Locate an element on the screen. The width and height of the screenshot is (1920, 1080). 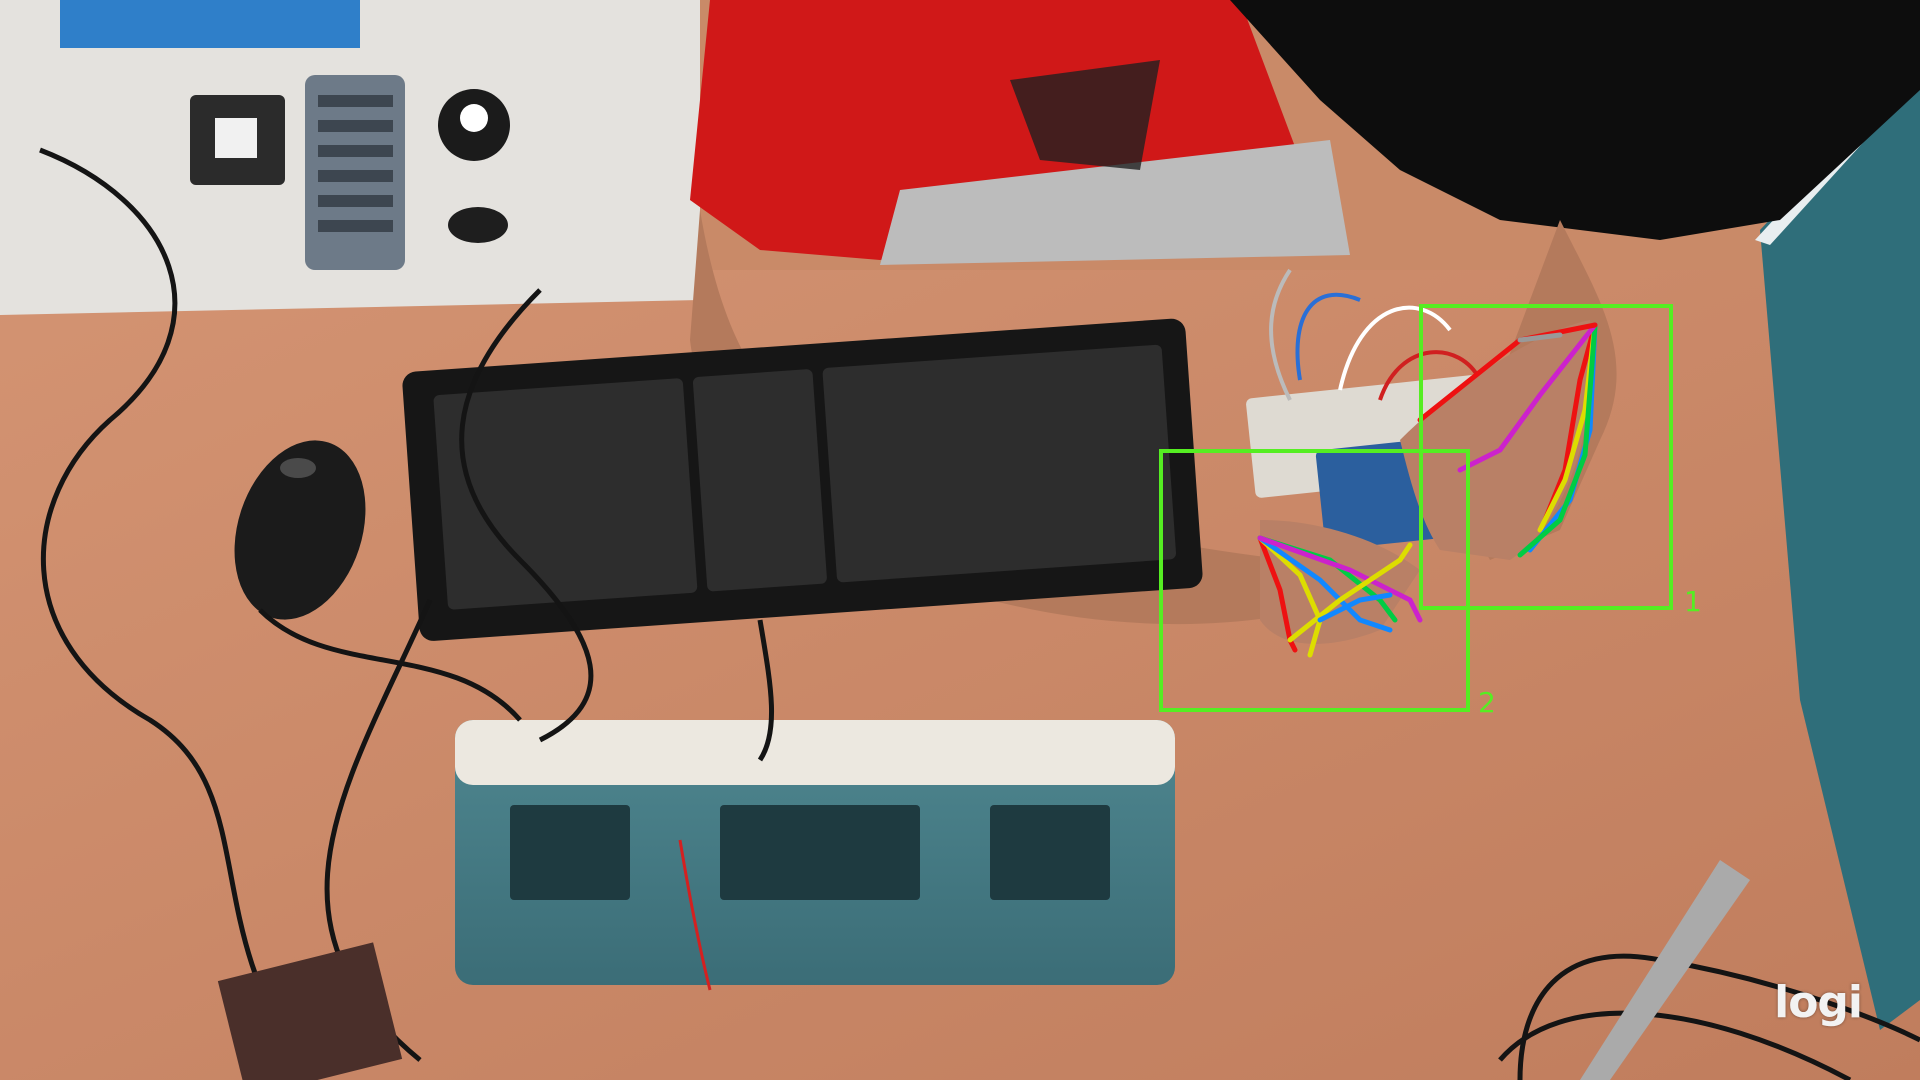
oscilloscope-top is located at coordinates (815, 752).